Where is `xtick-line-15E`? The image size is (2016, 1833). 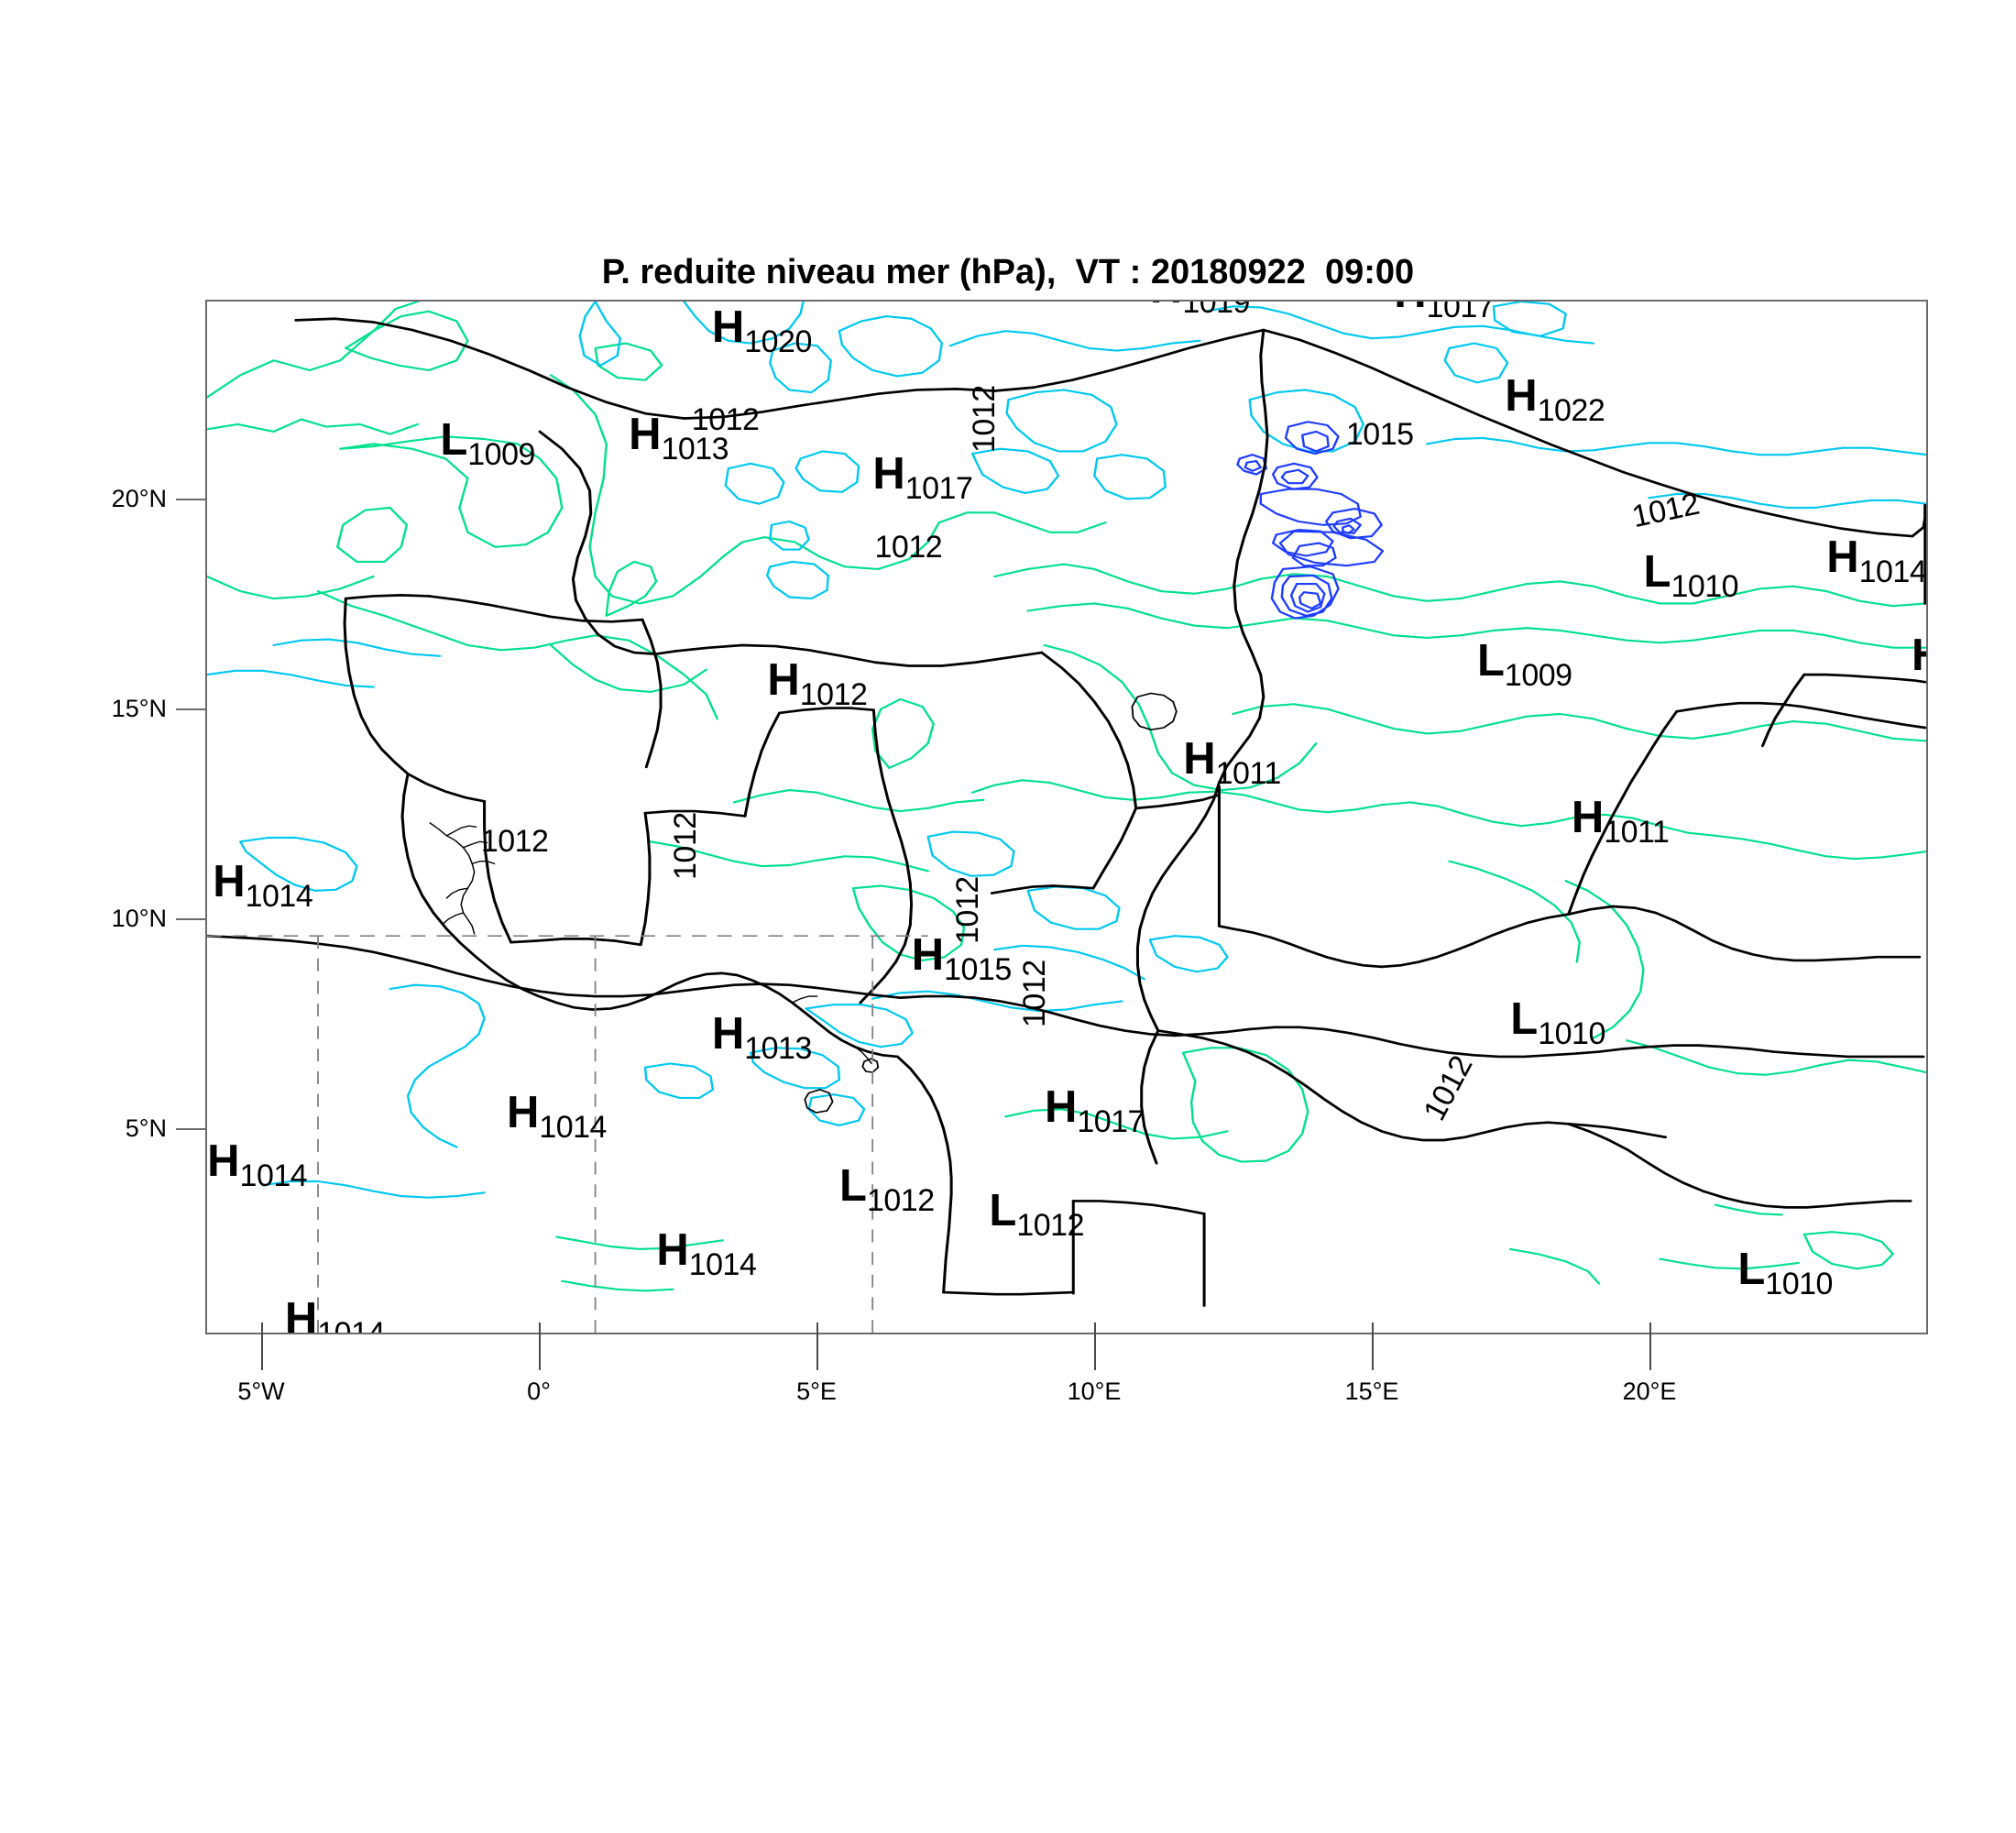
xtick-line-15E is located at coordinates (1373, 1346).